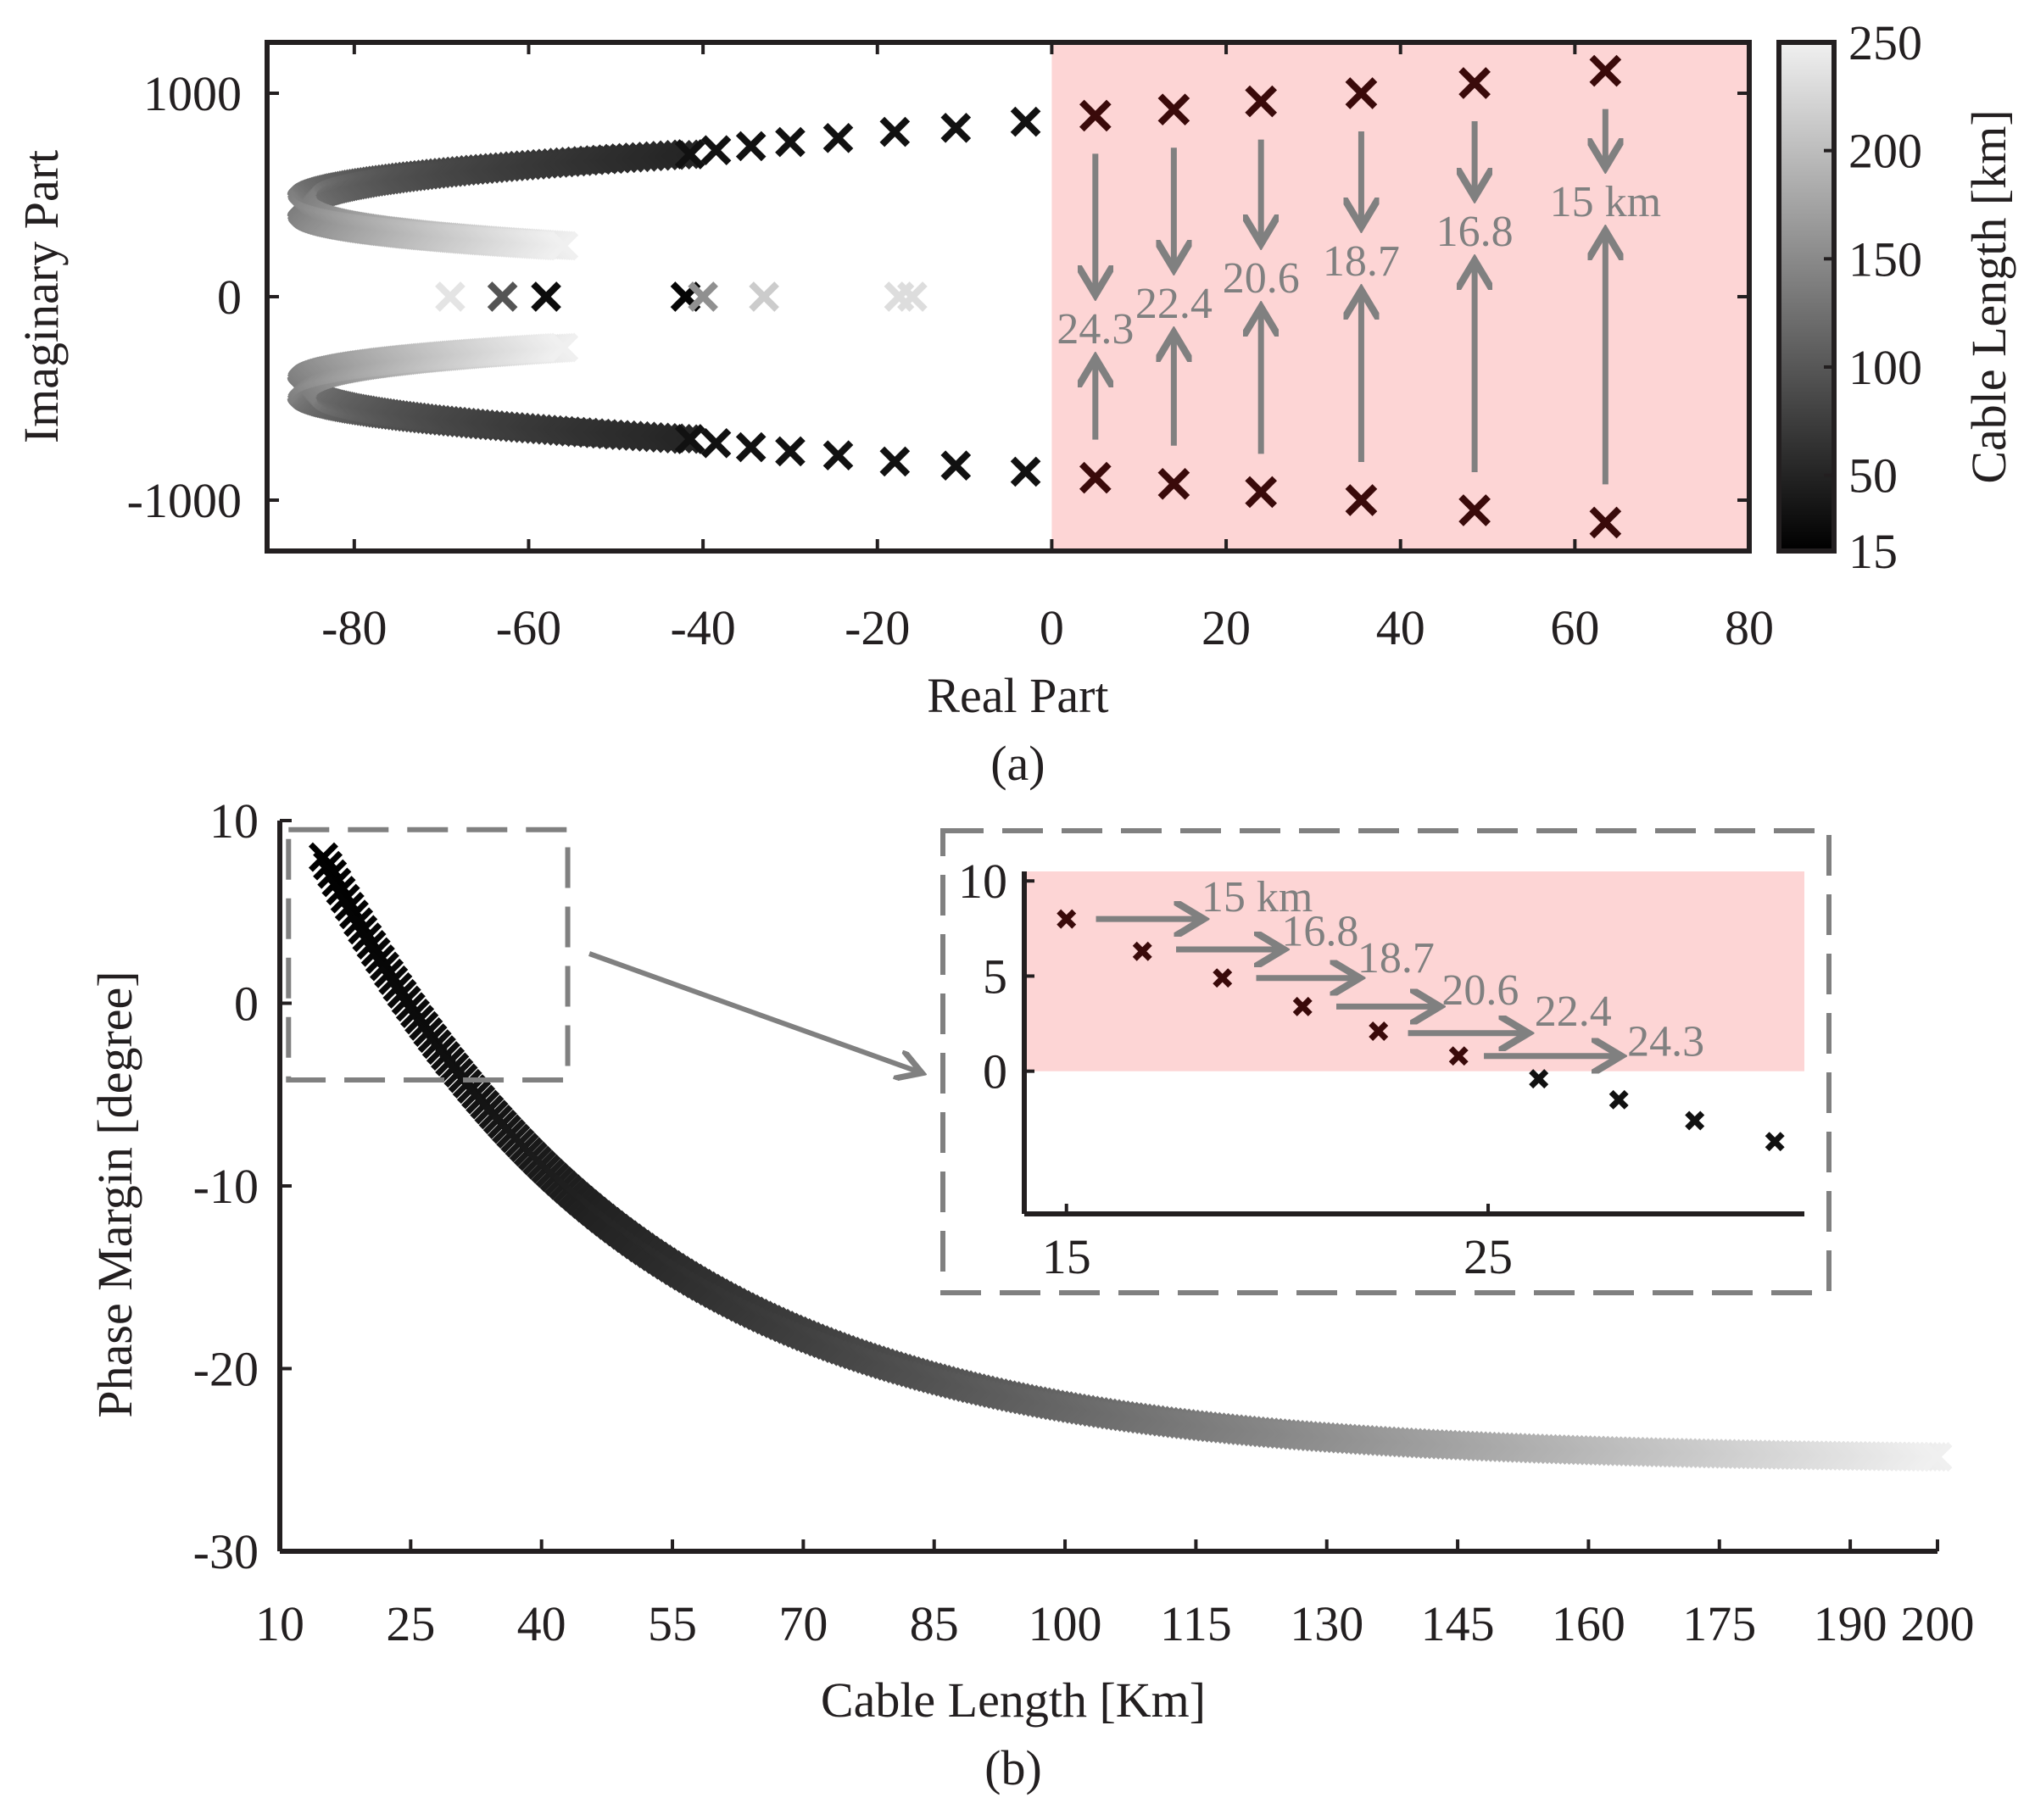 This screenshot has height=1820, width=2035. I want to click on x-axis-label: Cable Length [Km], so click(1013, 1700).